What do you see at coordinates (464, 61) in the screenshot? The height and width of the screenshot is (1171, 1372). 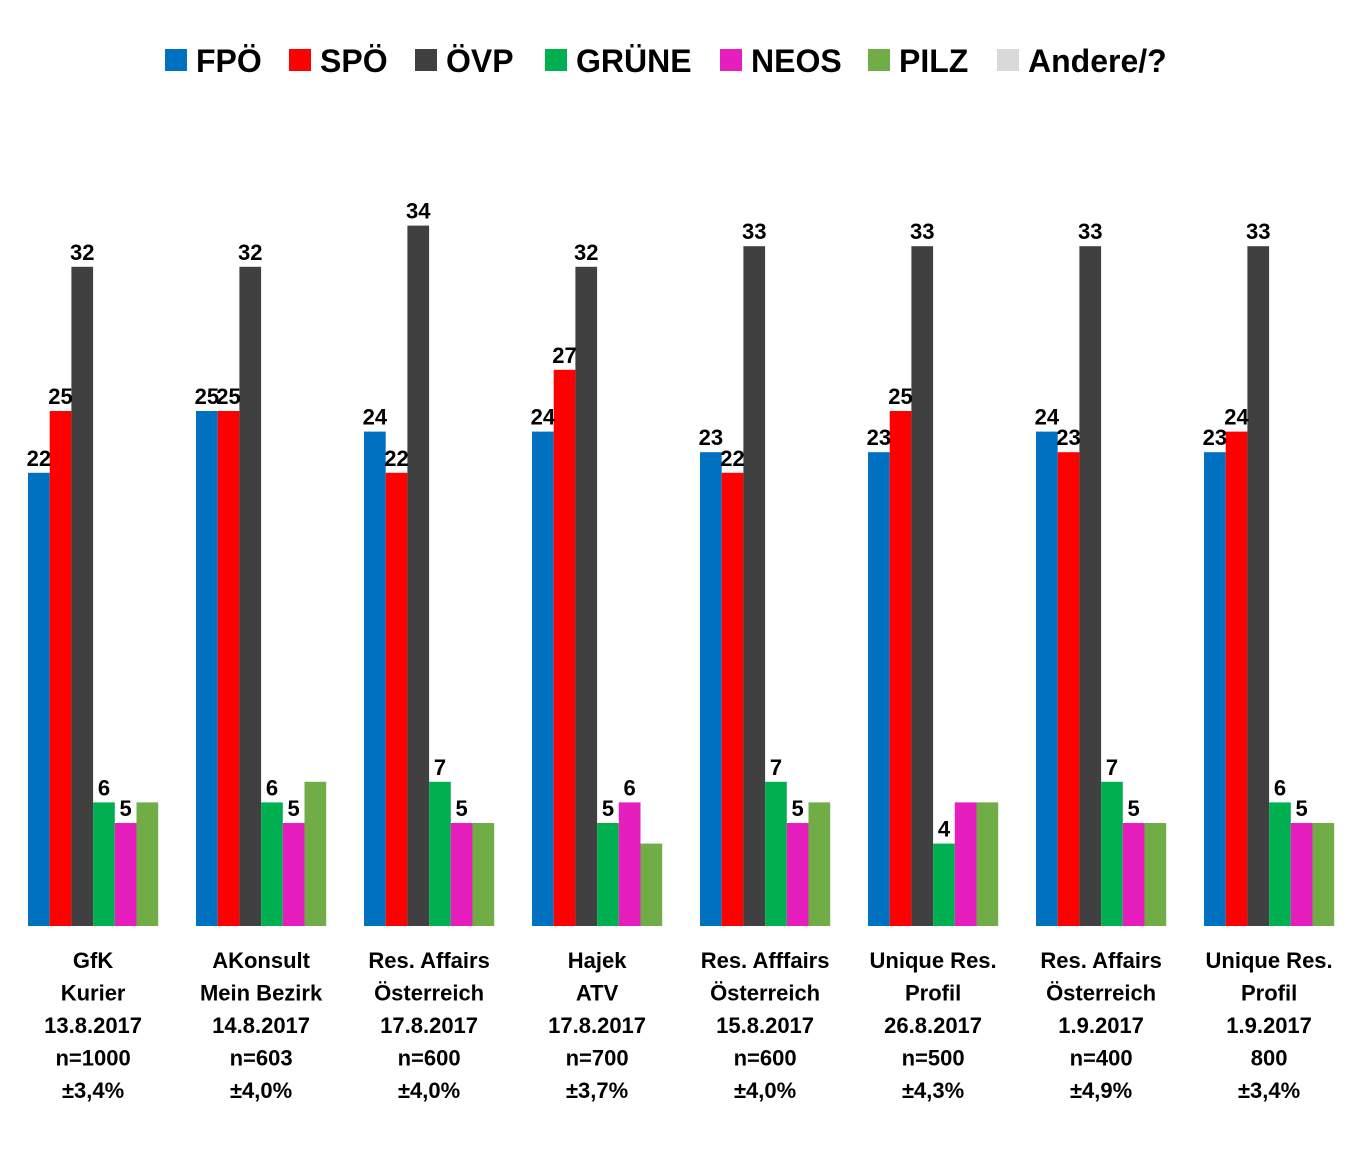 I see `legend-item-oevp: ÖVP` at bounding box center [464, 61].